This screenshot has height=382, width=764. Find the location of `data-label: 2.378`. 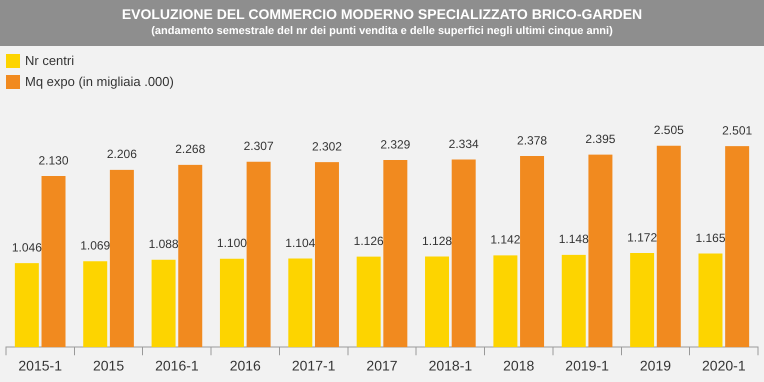

data-label: 2.378 is located at coordinates (532, 140).